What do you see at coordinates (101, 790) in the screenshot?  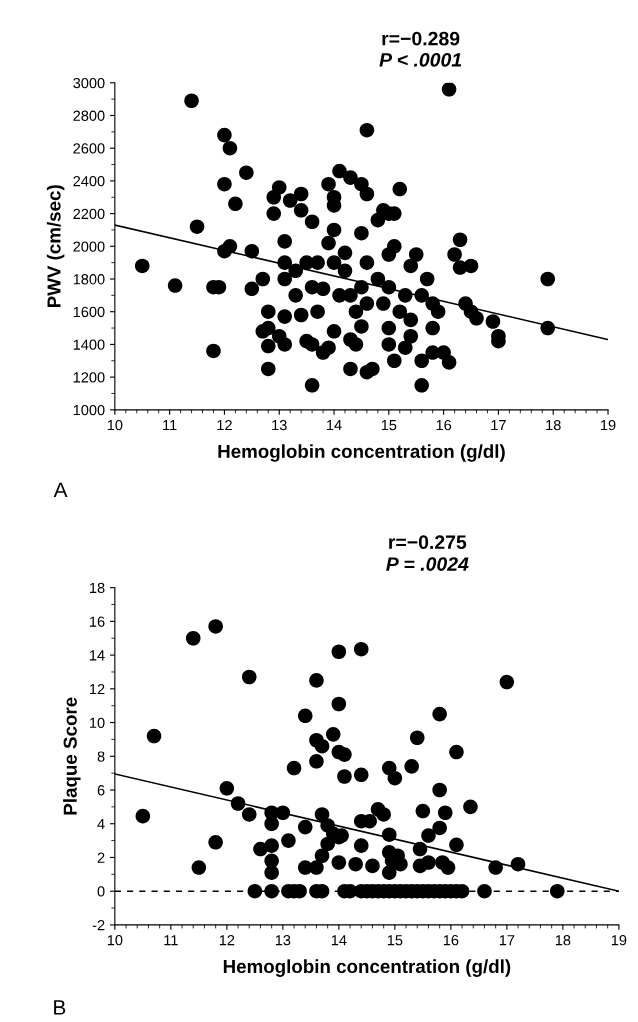 I see `y-tick-label: 6` at bounding box center [101, 790].